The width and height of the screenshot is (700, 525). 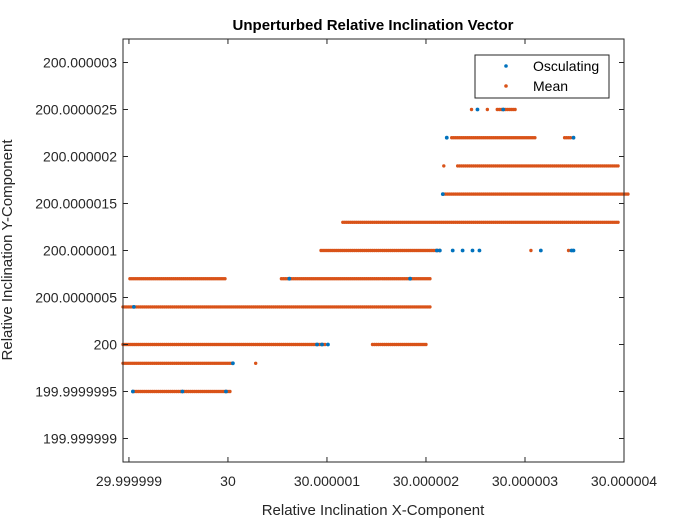 I want to click on x-tick-label: 30, so click(x=228, y=481).